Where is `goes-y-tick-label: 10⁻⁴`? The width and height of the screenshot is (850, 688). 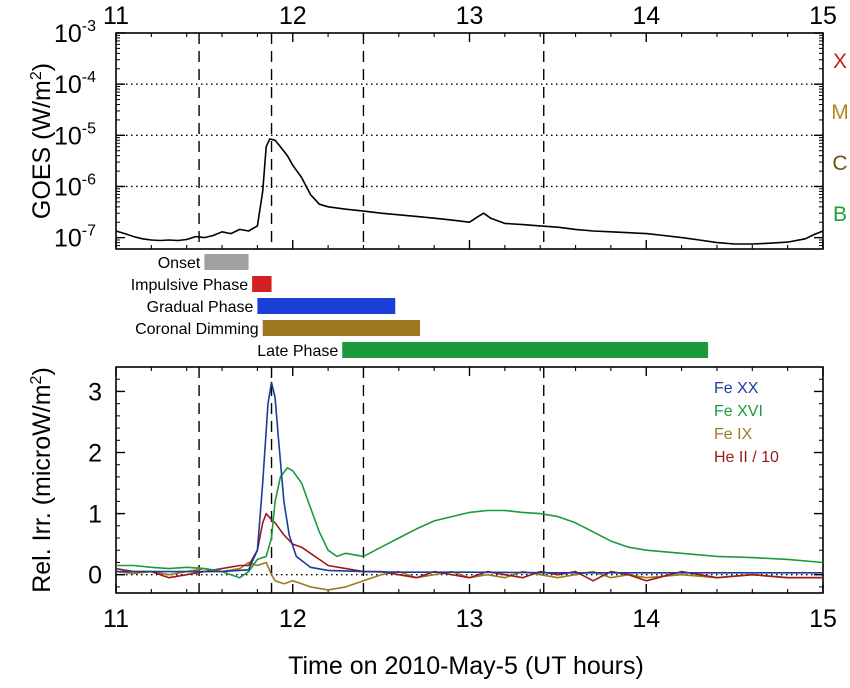 goes-y-tick-label: 10⁻⁴ is located at coordinates (75, 84).